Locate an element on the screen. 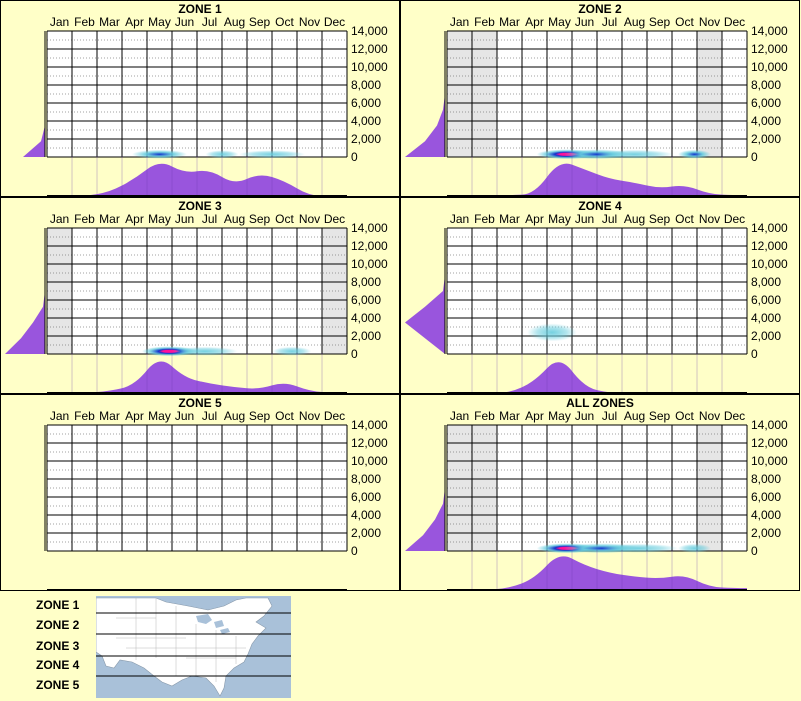  panel-title: ZONE 1 is located at coordinates (200, 9).